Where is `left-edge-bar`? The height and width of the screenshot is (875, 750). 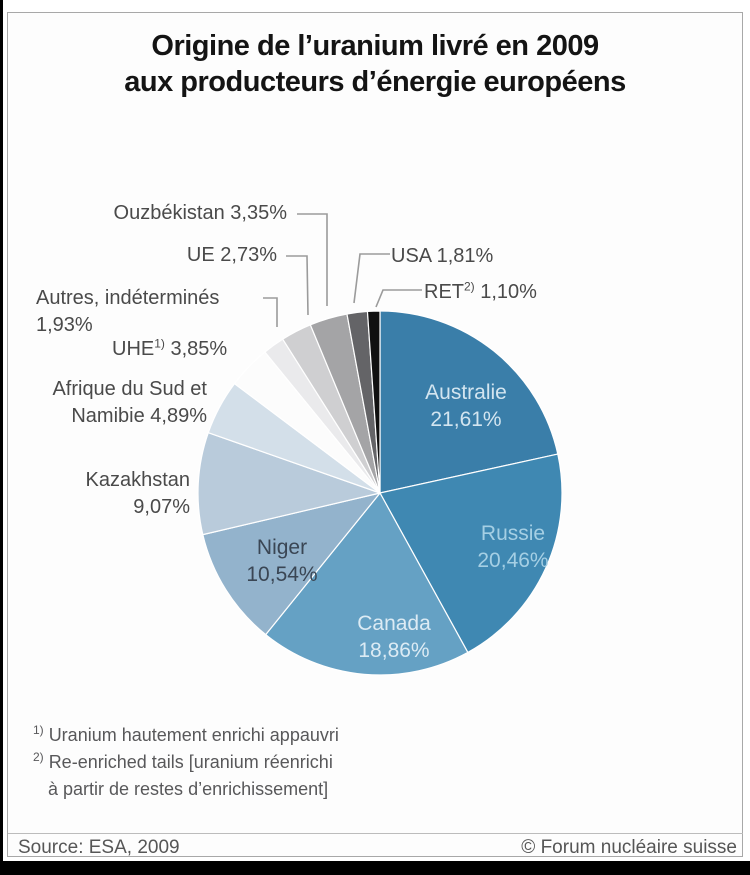
left-edge-bar is located at coordinates (1, 437).